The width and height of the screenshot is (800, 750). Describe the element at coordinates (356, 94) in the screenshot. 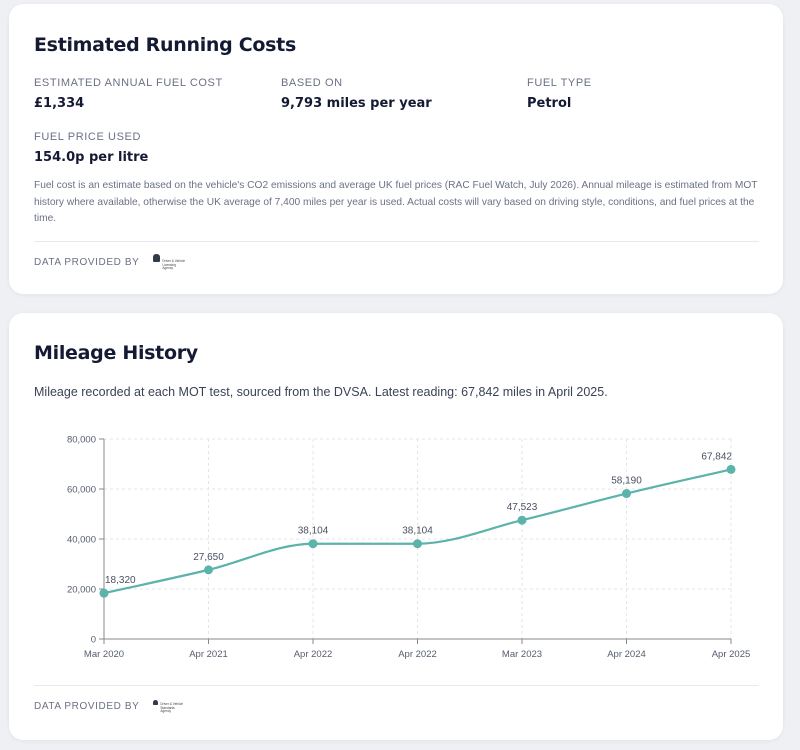

I see `stat-based-on: BASED ON 9,793 miles per year` at that location.